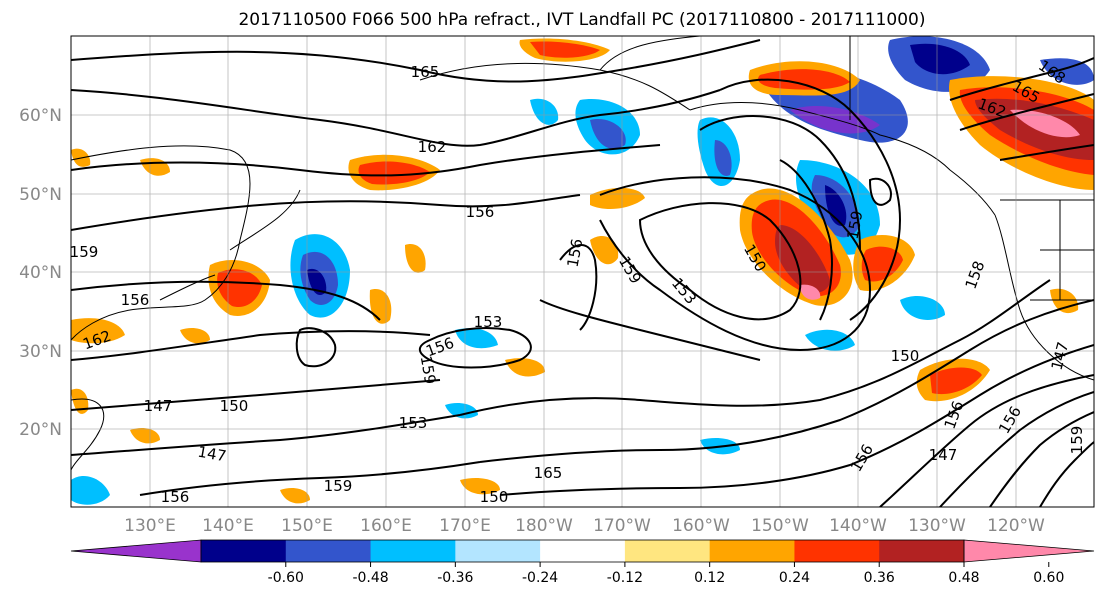 Image resolution: width=1105 pixels, height=601 pixels. I want to click on lat-tick-label: 40°N, so click(40, 273).